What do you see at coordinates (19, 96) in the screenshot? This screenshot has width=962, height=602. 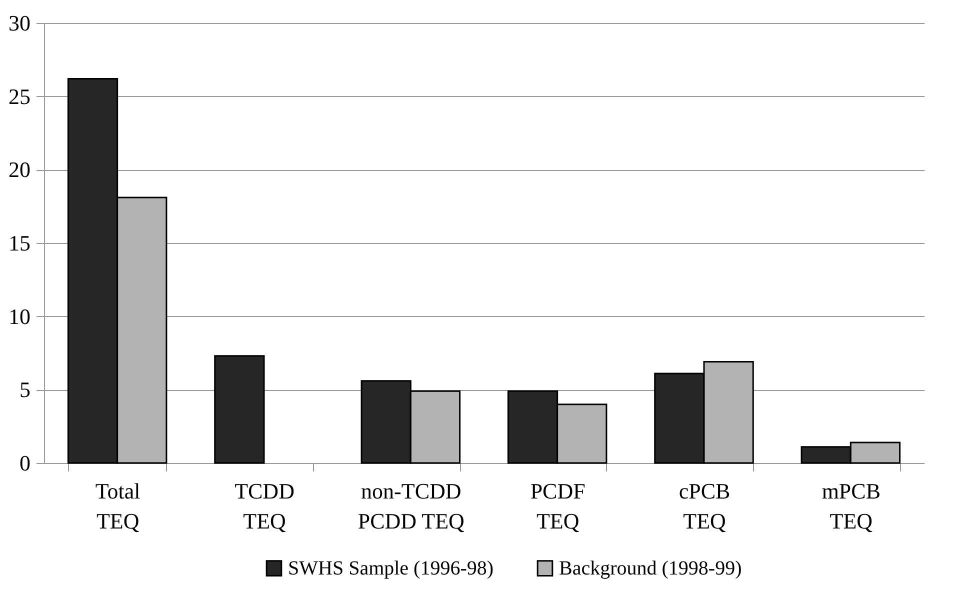 I see `y-tick-label: 25` at bounding box center [19, 96].